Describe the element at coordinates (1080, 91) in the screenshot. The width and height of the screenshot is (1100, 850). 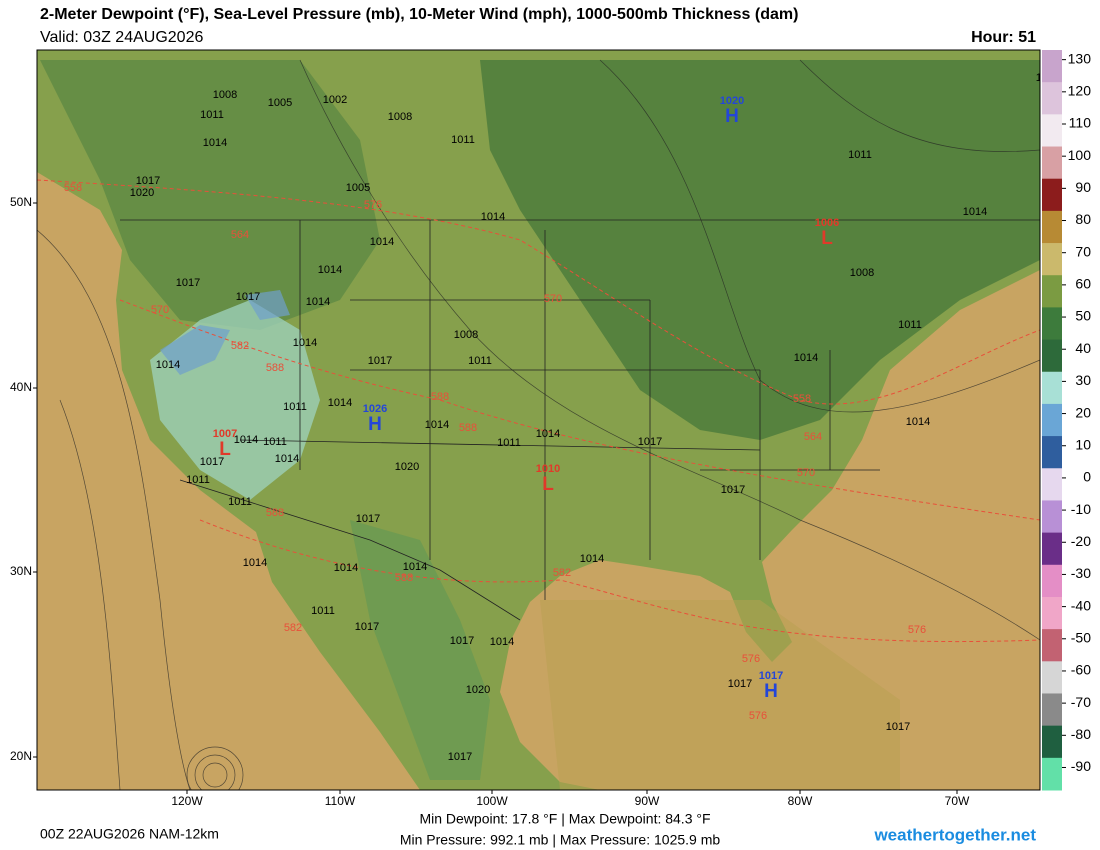
I see `colorbar-label: 120` at that location.